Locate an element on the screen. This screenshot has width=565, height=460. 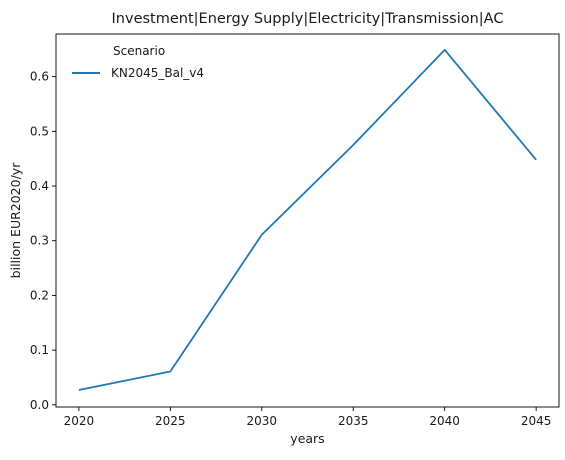
legend-title: Scenario is located at coordinates (139, 51).